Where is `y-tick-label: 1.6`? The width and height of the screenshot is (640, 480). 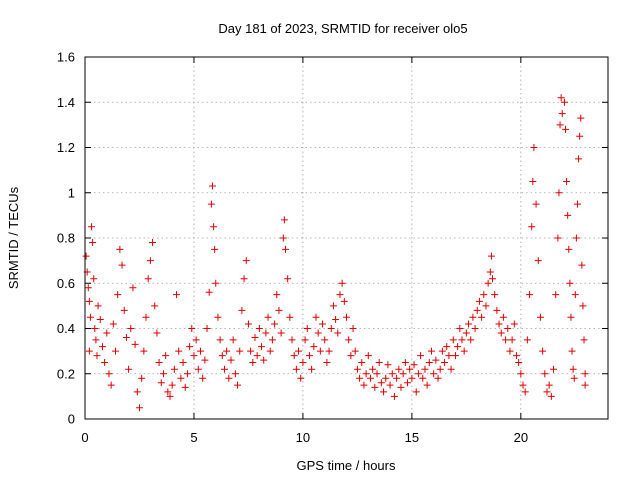 y-tick-label: 1.6 is located at coordinates (66, 57).